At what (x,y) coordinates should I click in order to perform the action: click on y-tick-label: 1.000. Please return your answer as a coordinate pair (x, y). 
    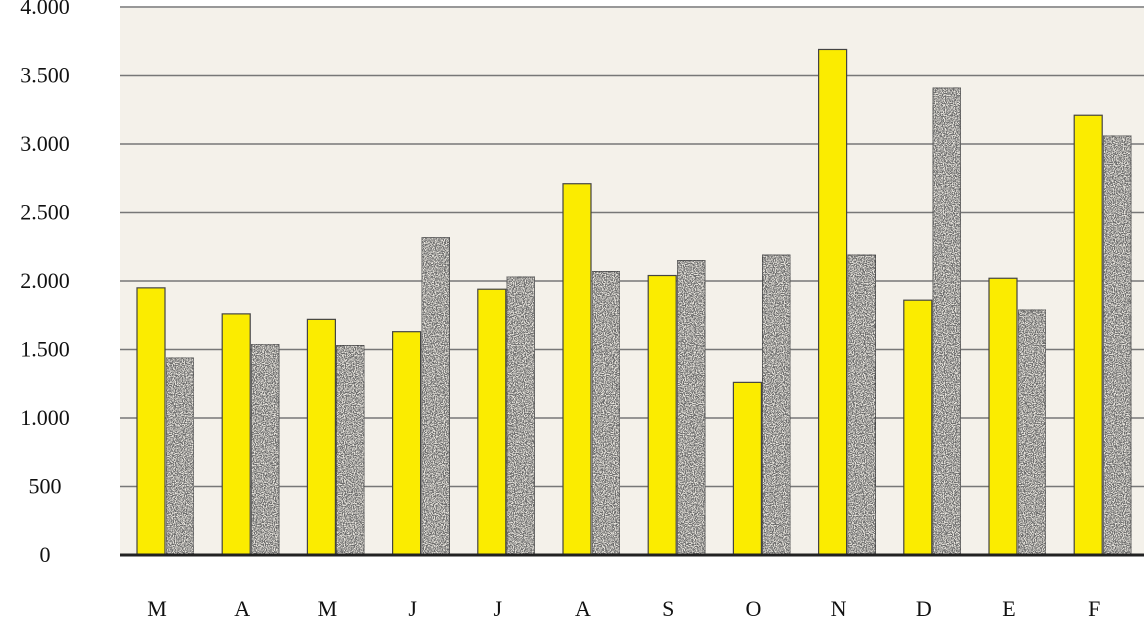
    Looking at the image, I should click on (45, 417).